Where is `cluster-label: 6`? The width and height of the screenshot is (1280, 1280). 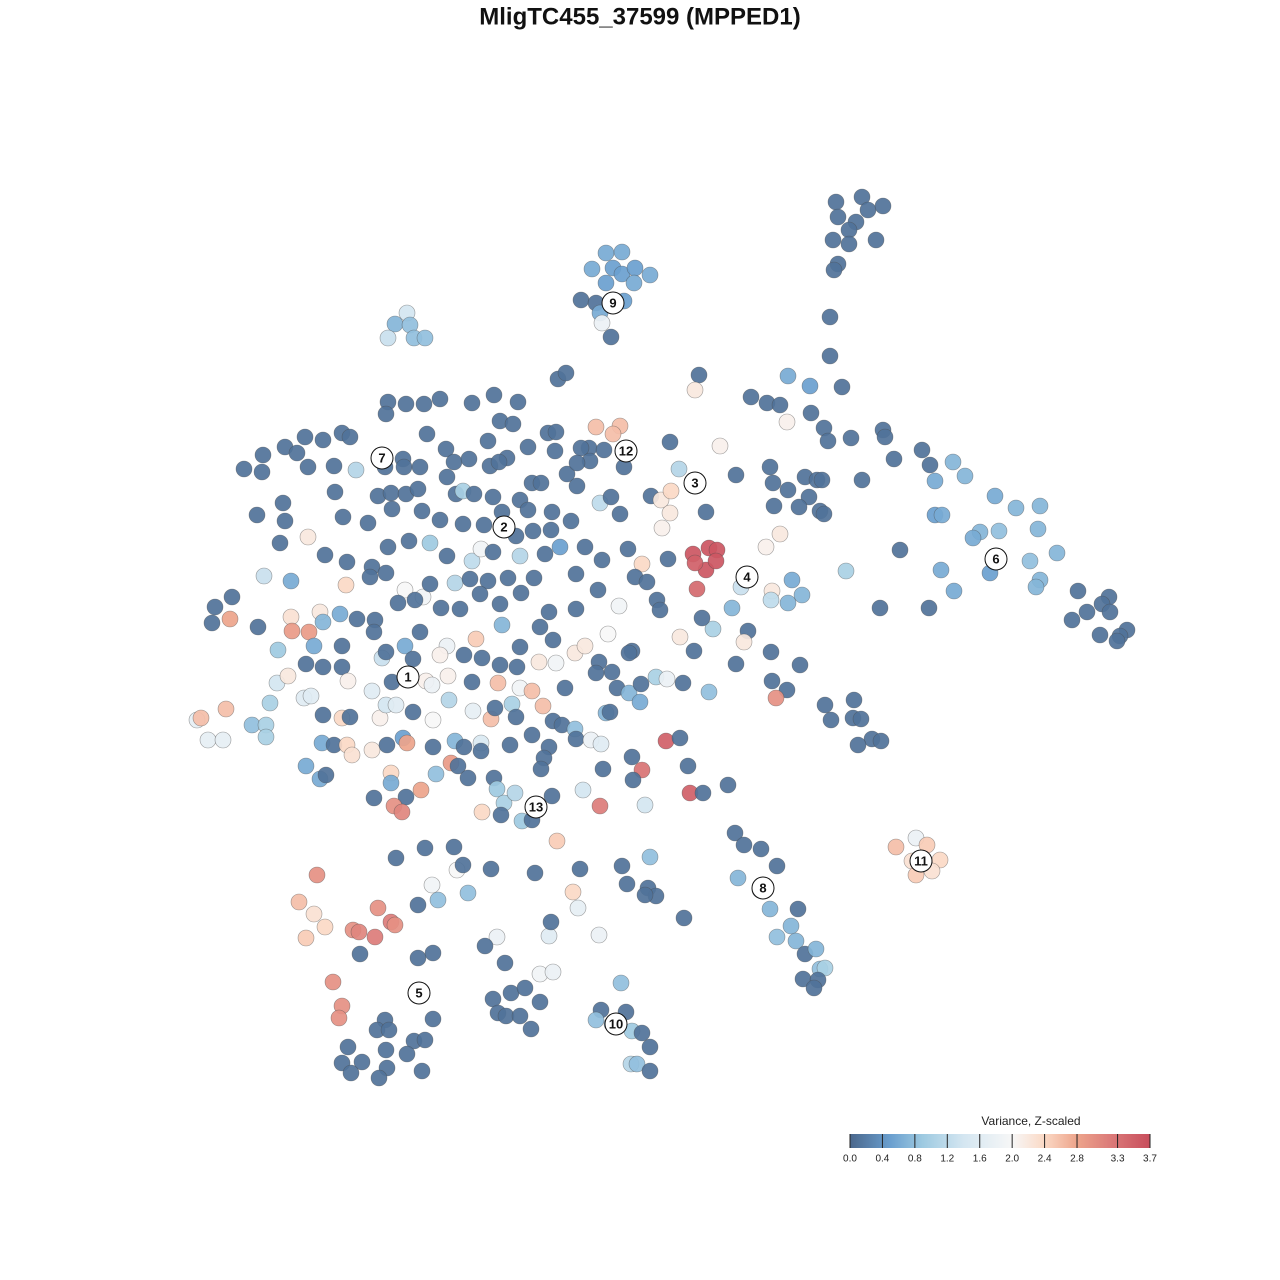
cluster-label: 6 is located at coordinates (995, 558).